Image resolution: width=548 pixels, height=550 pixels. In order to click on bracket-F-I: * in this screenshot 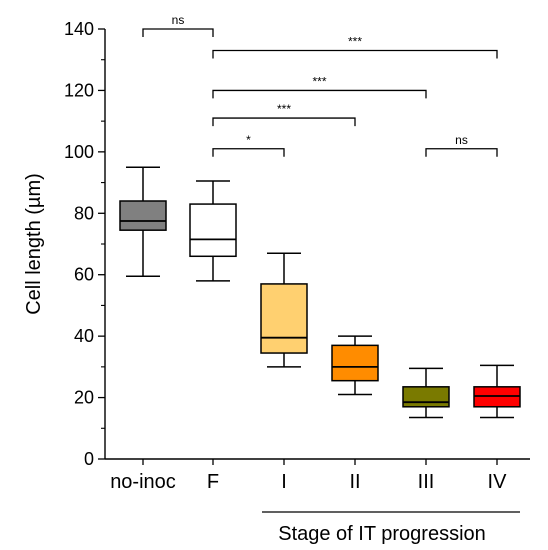, I will do `click(248, 145)`.